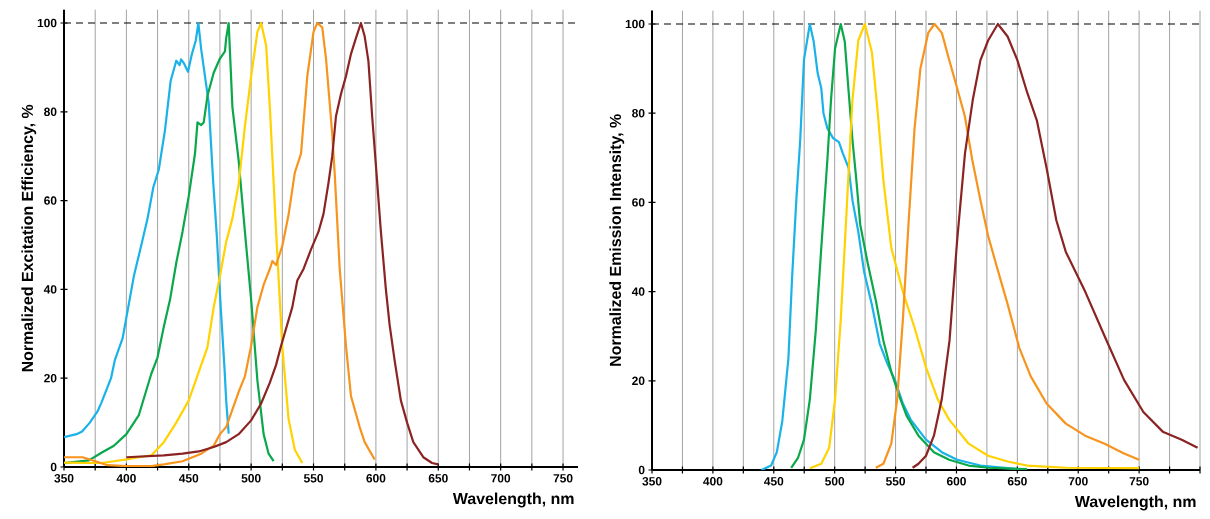 This screenshot has height=519, width=1210. What do you see at coordinates (617, 240) in the screenshot?
I see `y-axis-title: Normalized Emission Intensity, %` at bounding box center [617, 240].